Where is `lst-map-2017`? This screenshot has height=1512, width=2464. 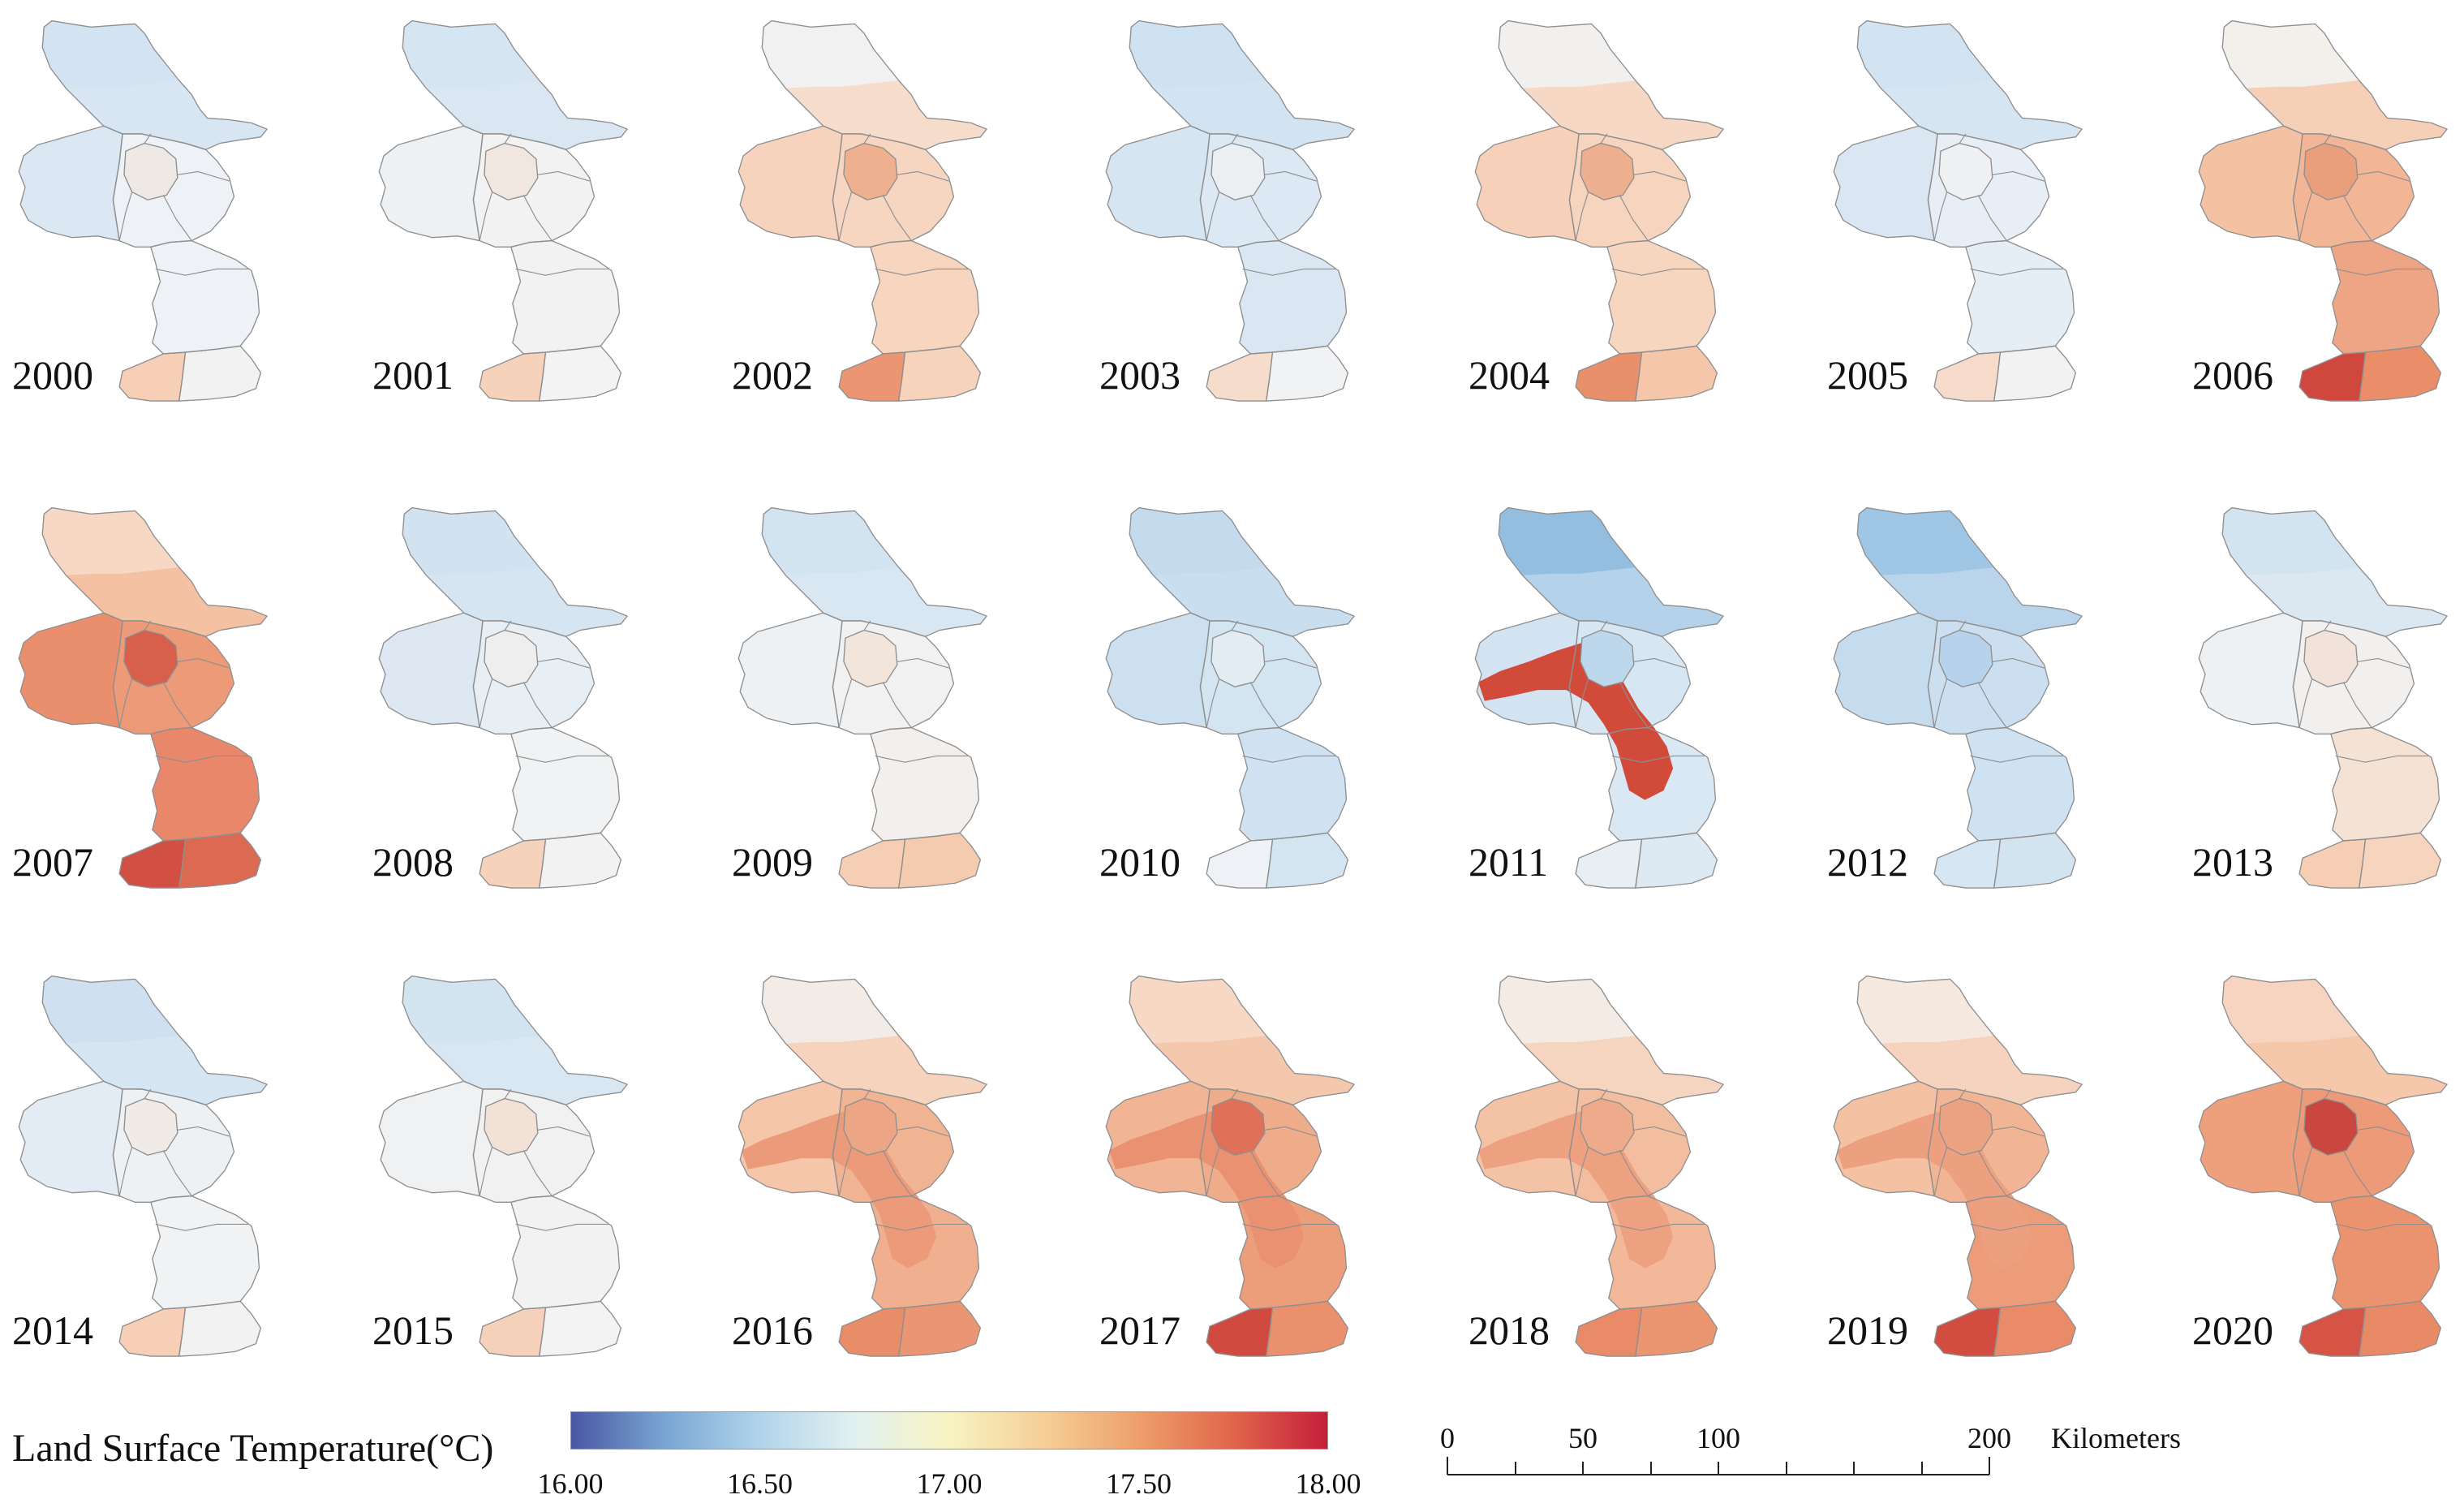 lst-map-2017 is located at coordinates (1230, 1166).